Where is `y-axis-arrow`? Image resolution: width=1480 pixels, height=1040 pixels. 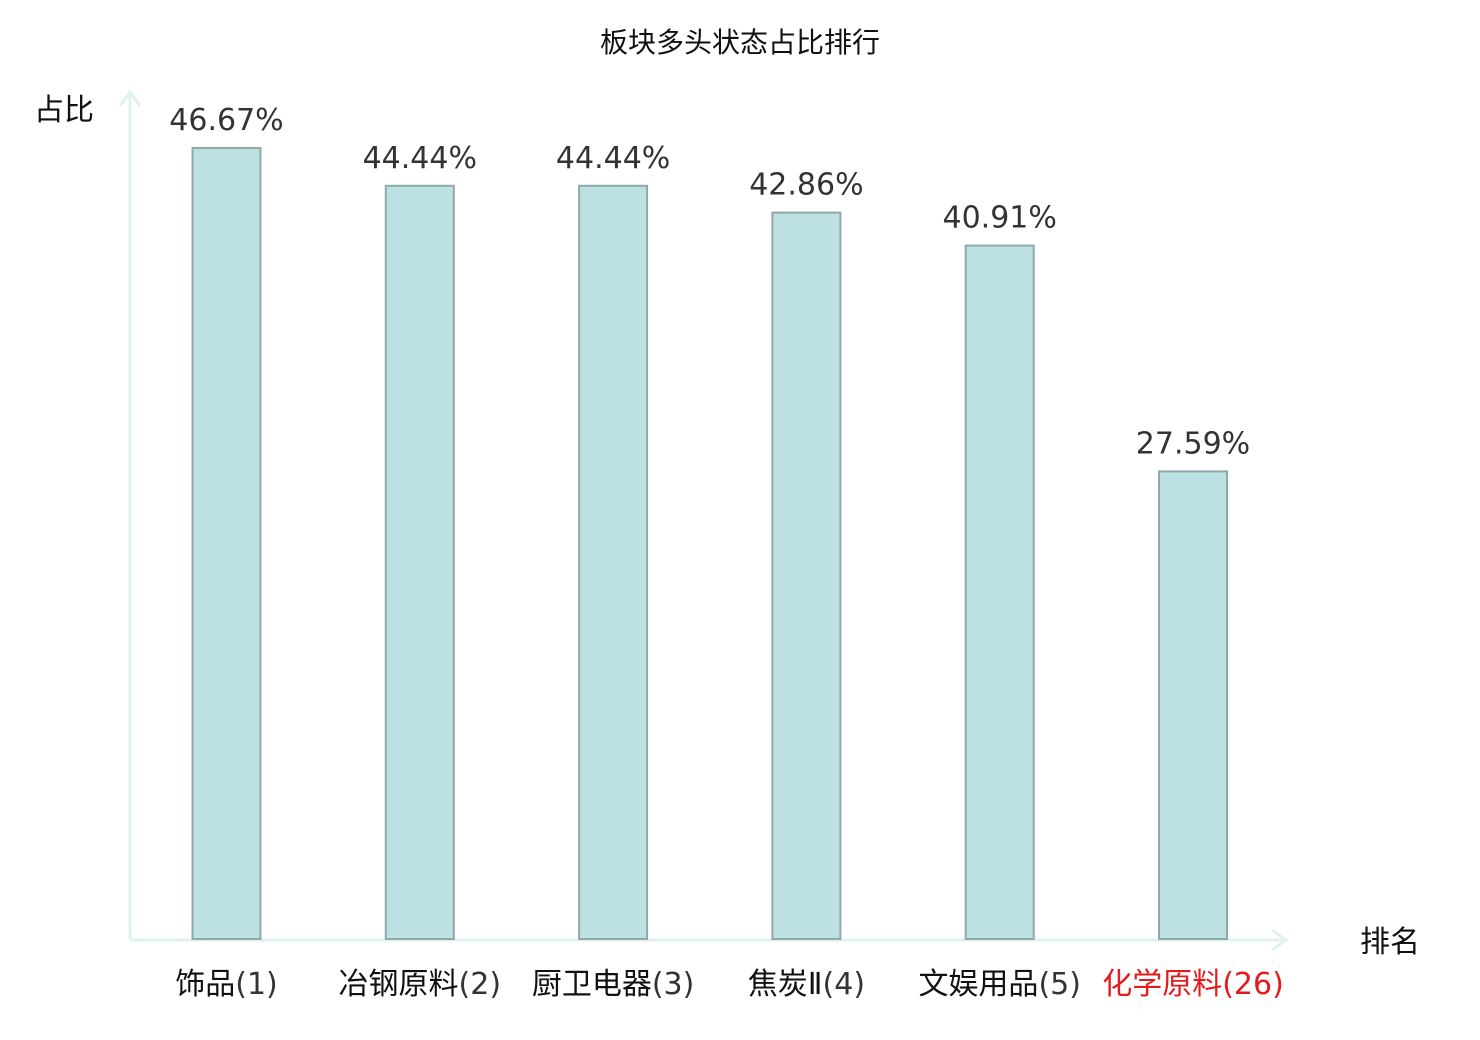 y-axis-arrow is located at coordinates (130, 98).